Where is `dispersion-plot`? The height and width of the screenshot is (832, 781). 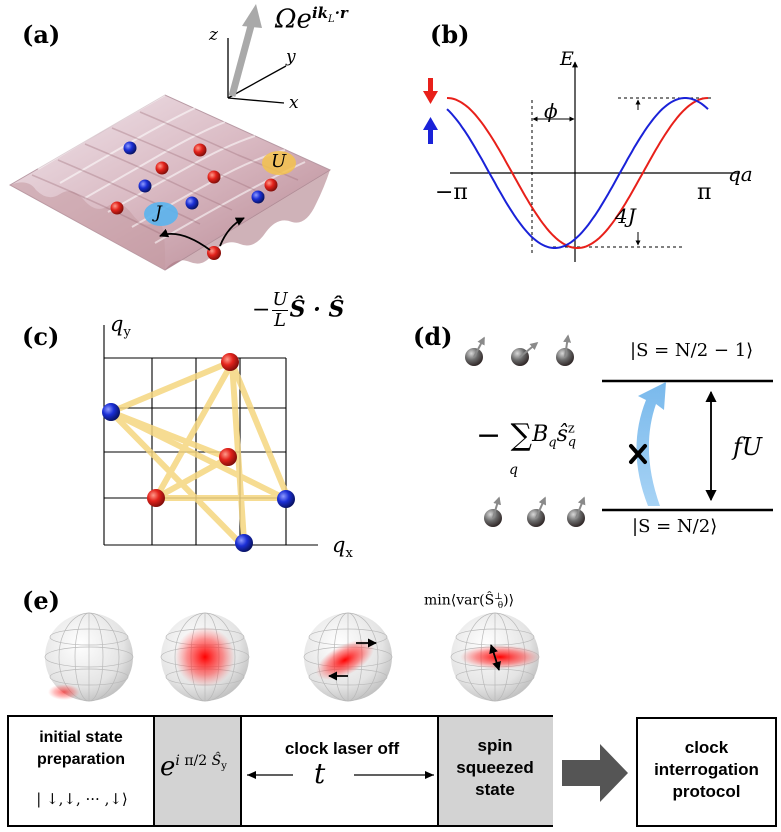 dispersion-plot is located at coordinates (593, 161).